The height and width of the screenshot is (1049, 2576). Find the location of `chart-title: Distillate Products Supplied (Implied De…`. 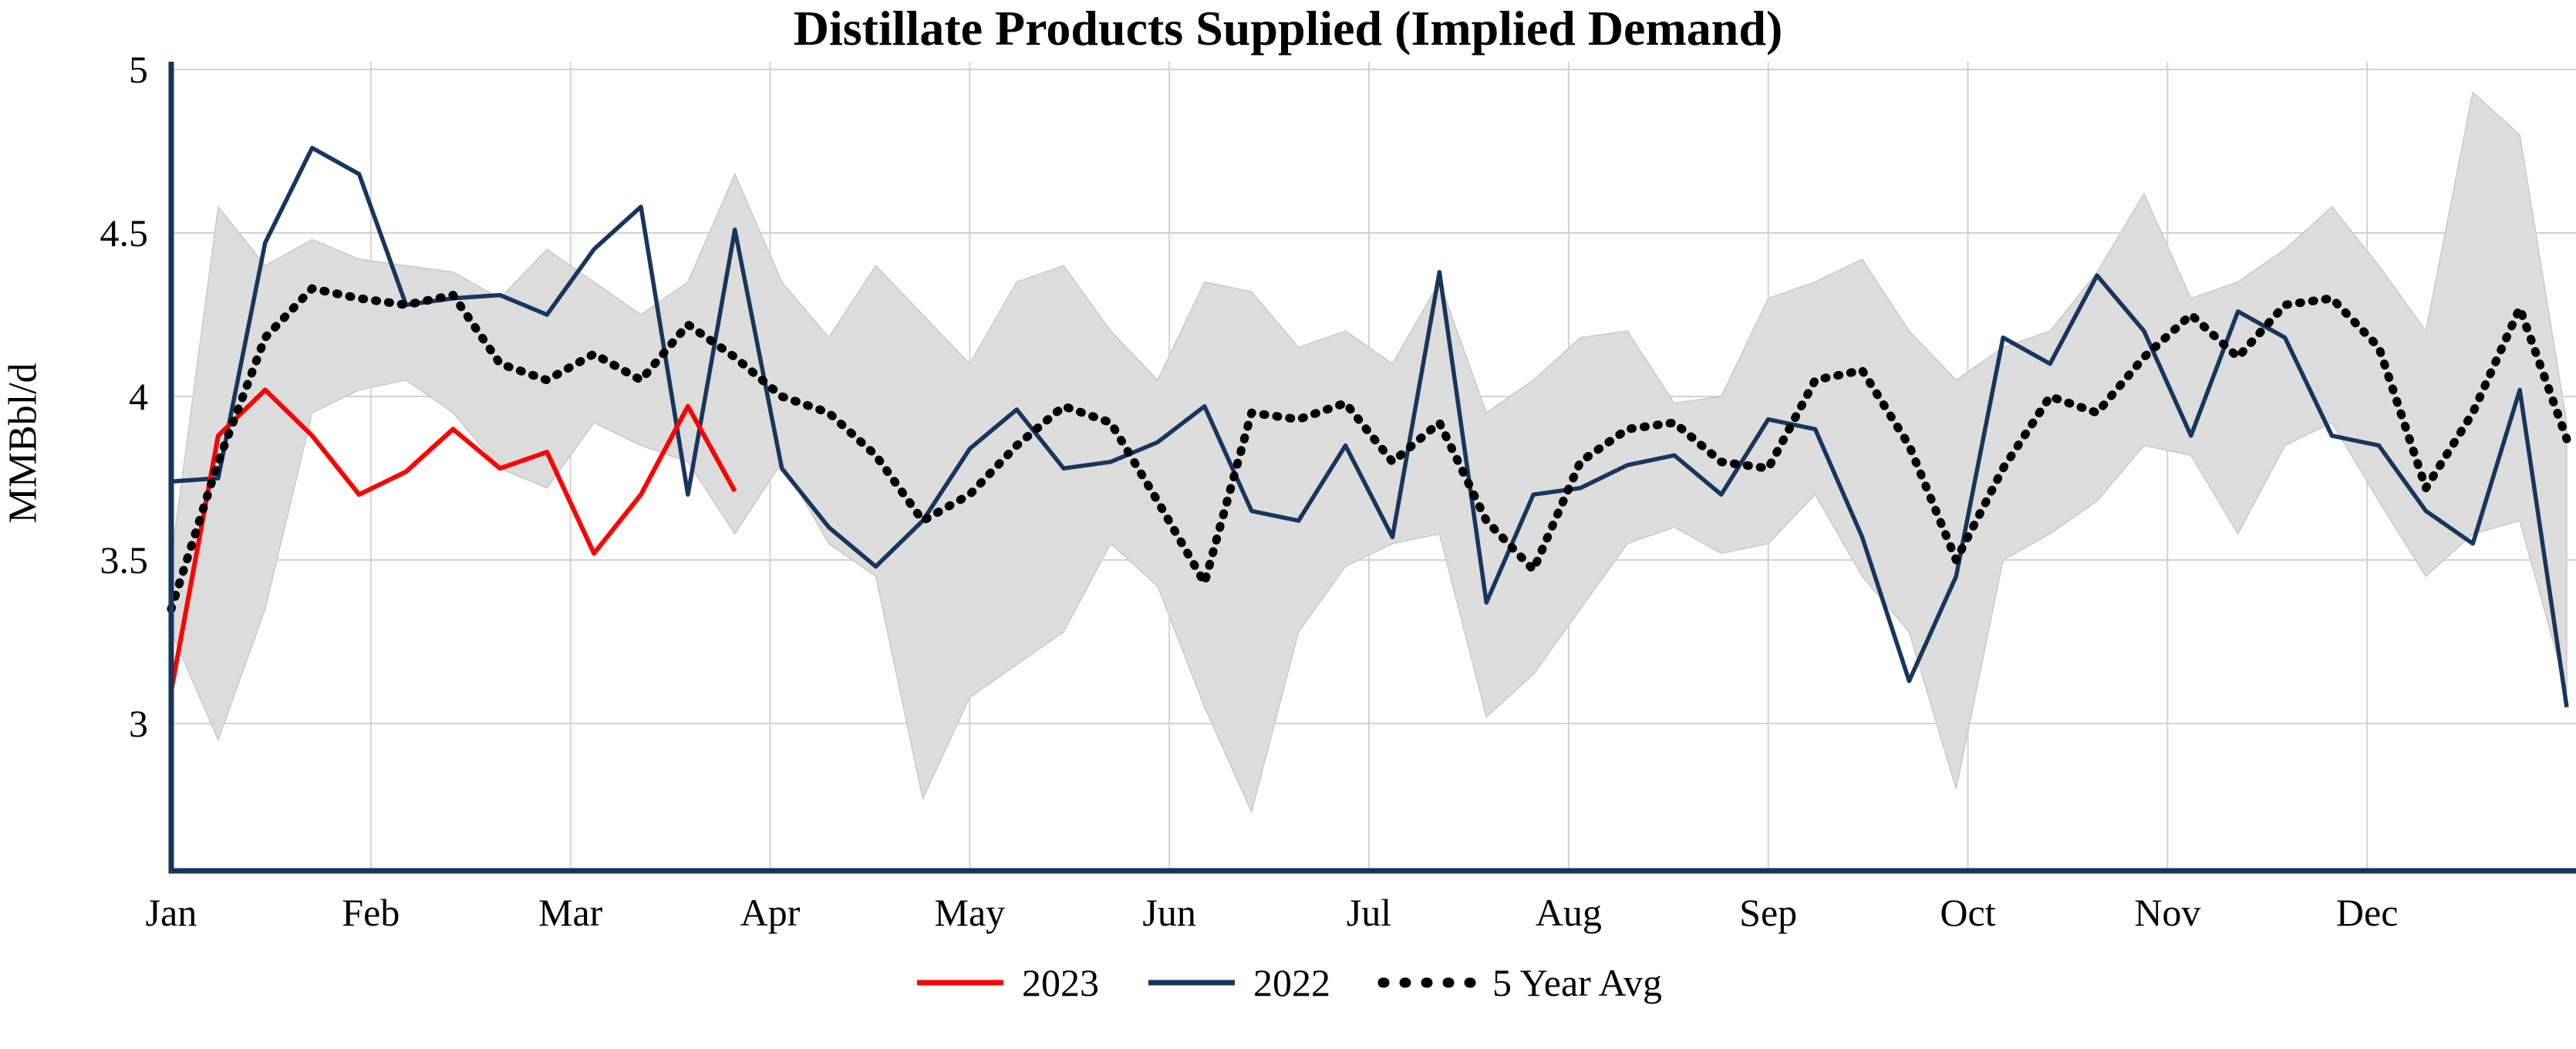

chart-title: Distillate Products Supplied (Implied De… is located at coordinates (1288, 29).